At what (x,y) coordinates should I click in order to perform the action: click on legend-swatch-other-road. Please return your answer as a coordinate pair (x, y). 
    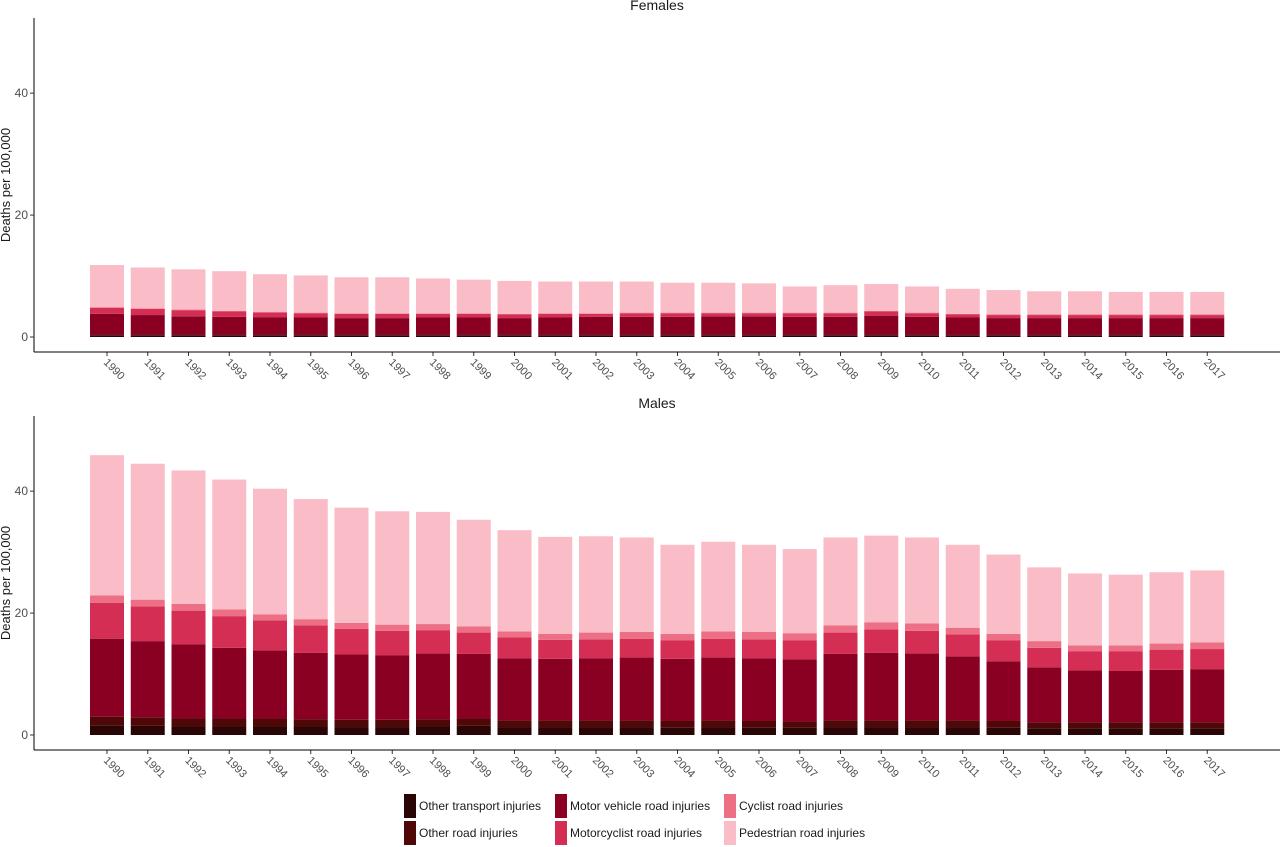
    Looking at the image, I should click on (410, 833).